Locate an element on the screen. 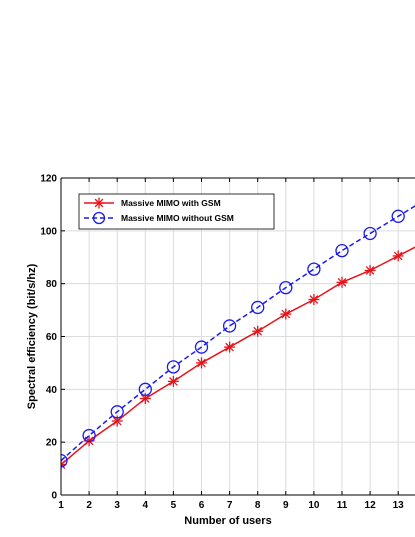 This screenshot has height=537, width=415. legend-label-with-gsm: Massive MIMO with GSM is located at coordinates (171, 203).